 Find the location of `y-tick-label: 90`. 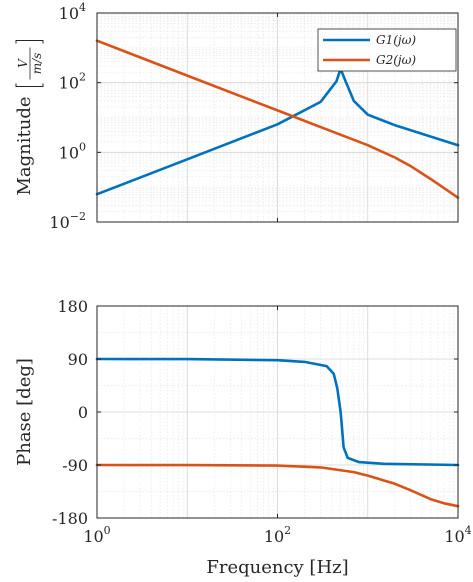

y-tick-label: 90 is located at coordinates (78, 359).